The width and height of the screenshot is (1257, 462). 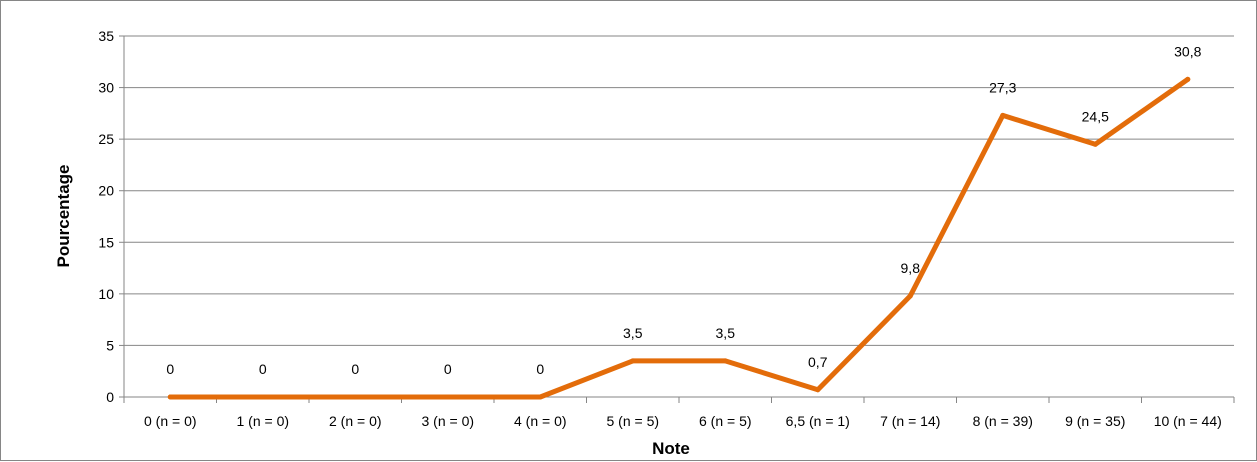 What do you see at coordinates (1188, 421) in the screenshot?
I see `x-tick-label: 10 (n = 44)` at bounding box center [1188, 421].